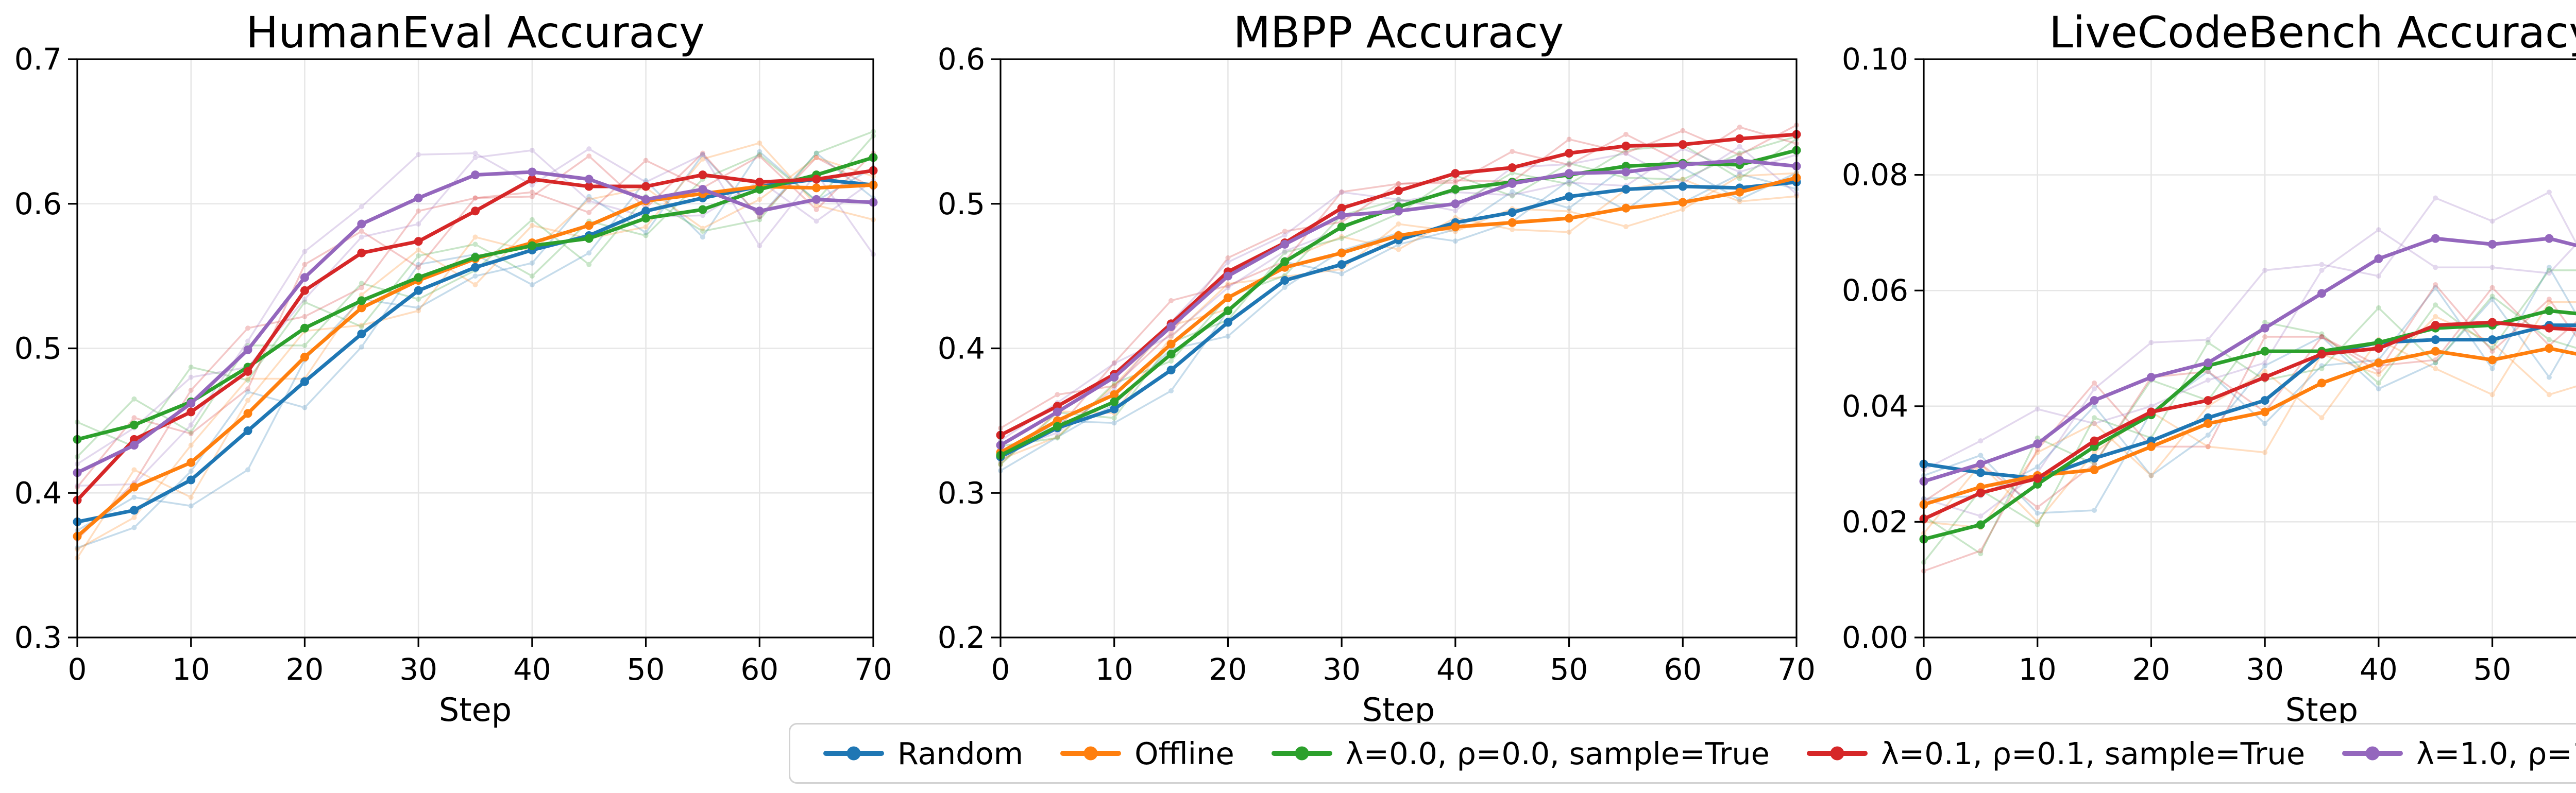 Image resolution: width=2576 pixels, height=793 pixels. Describe the element at coordinates (2312, 32) in the screenshot. I see `subplot-title: LiveCodeBench Accuracy` at that location.